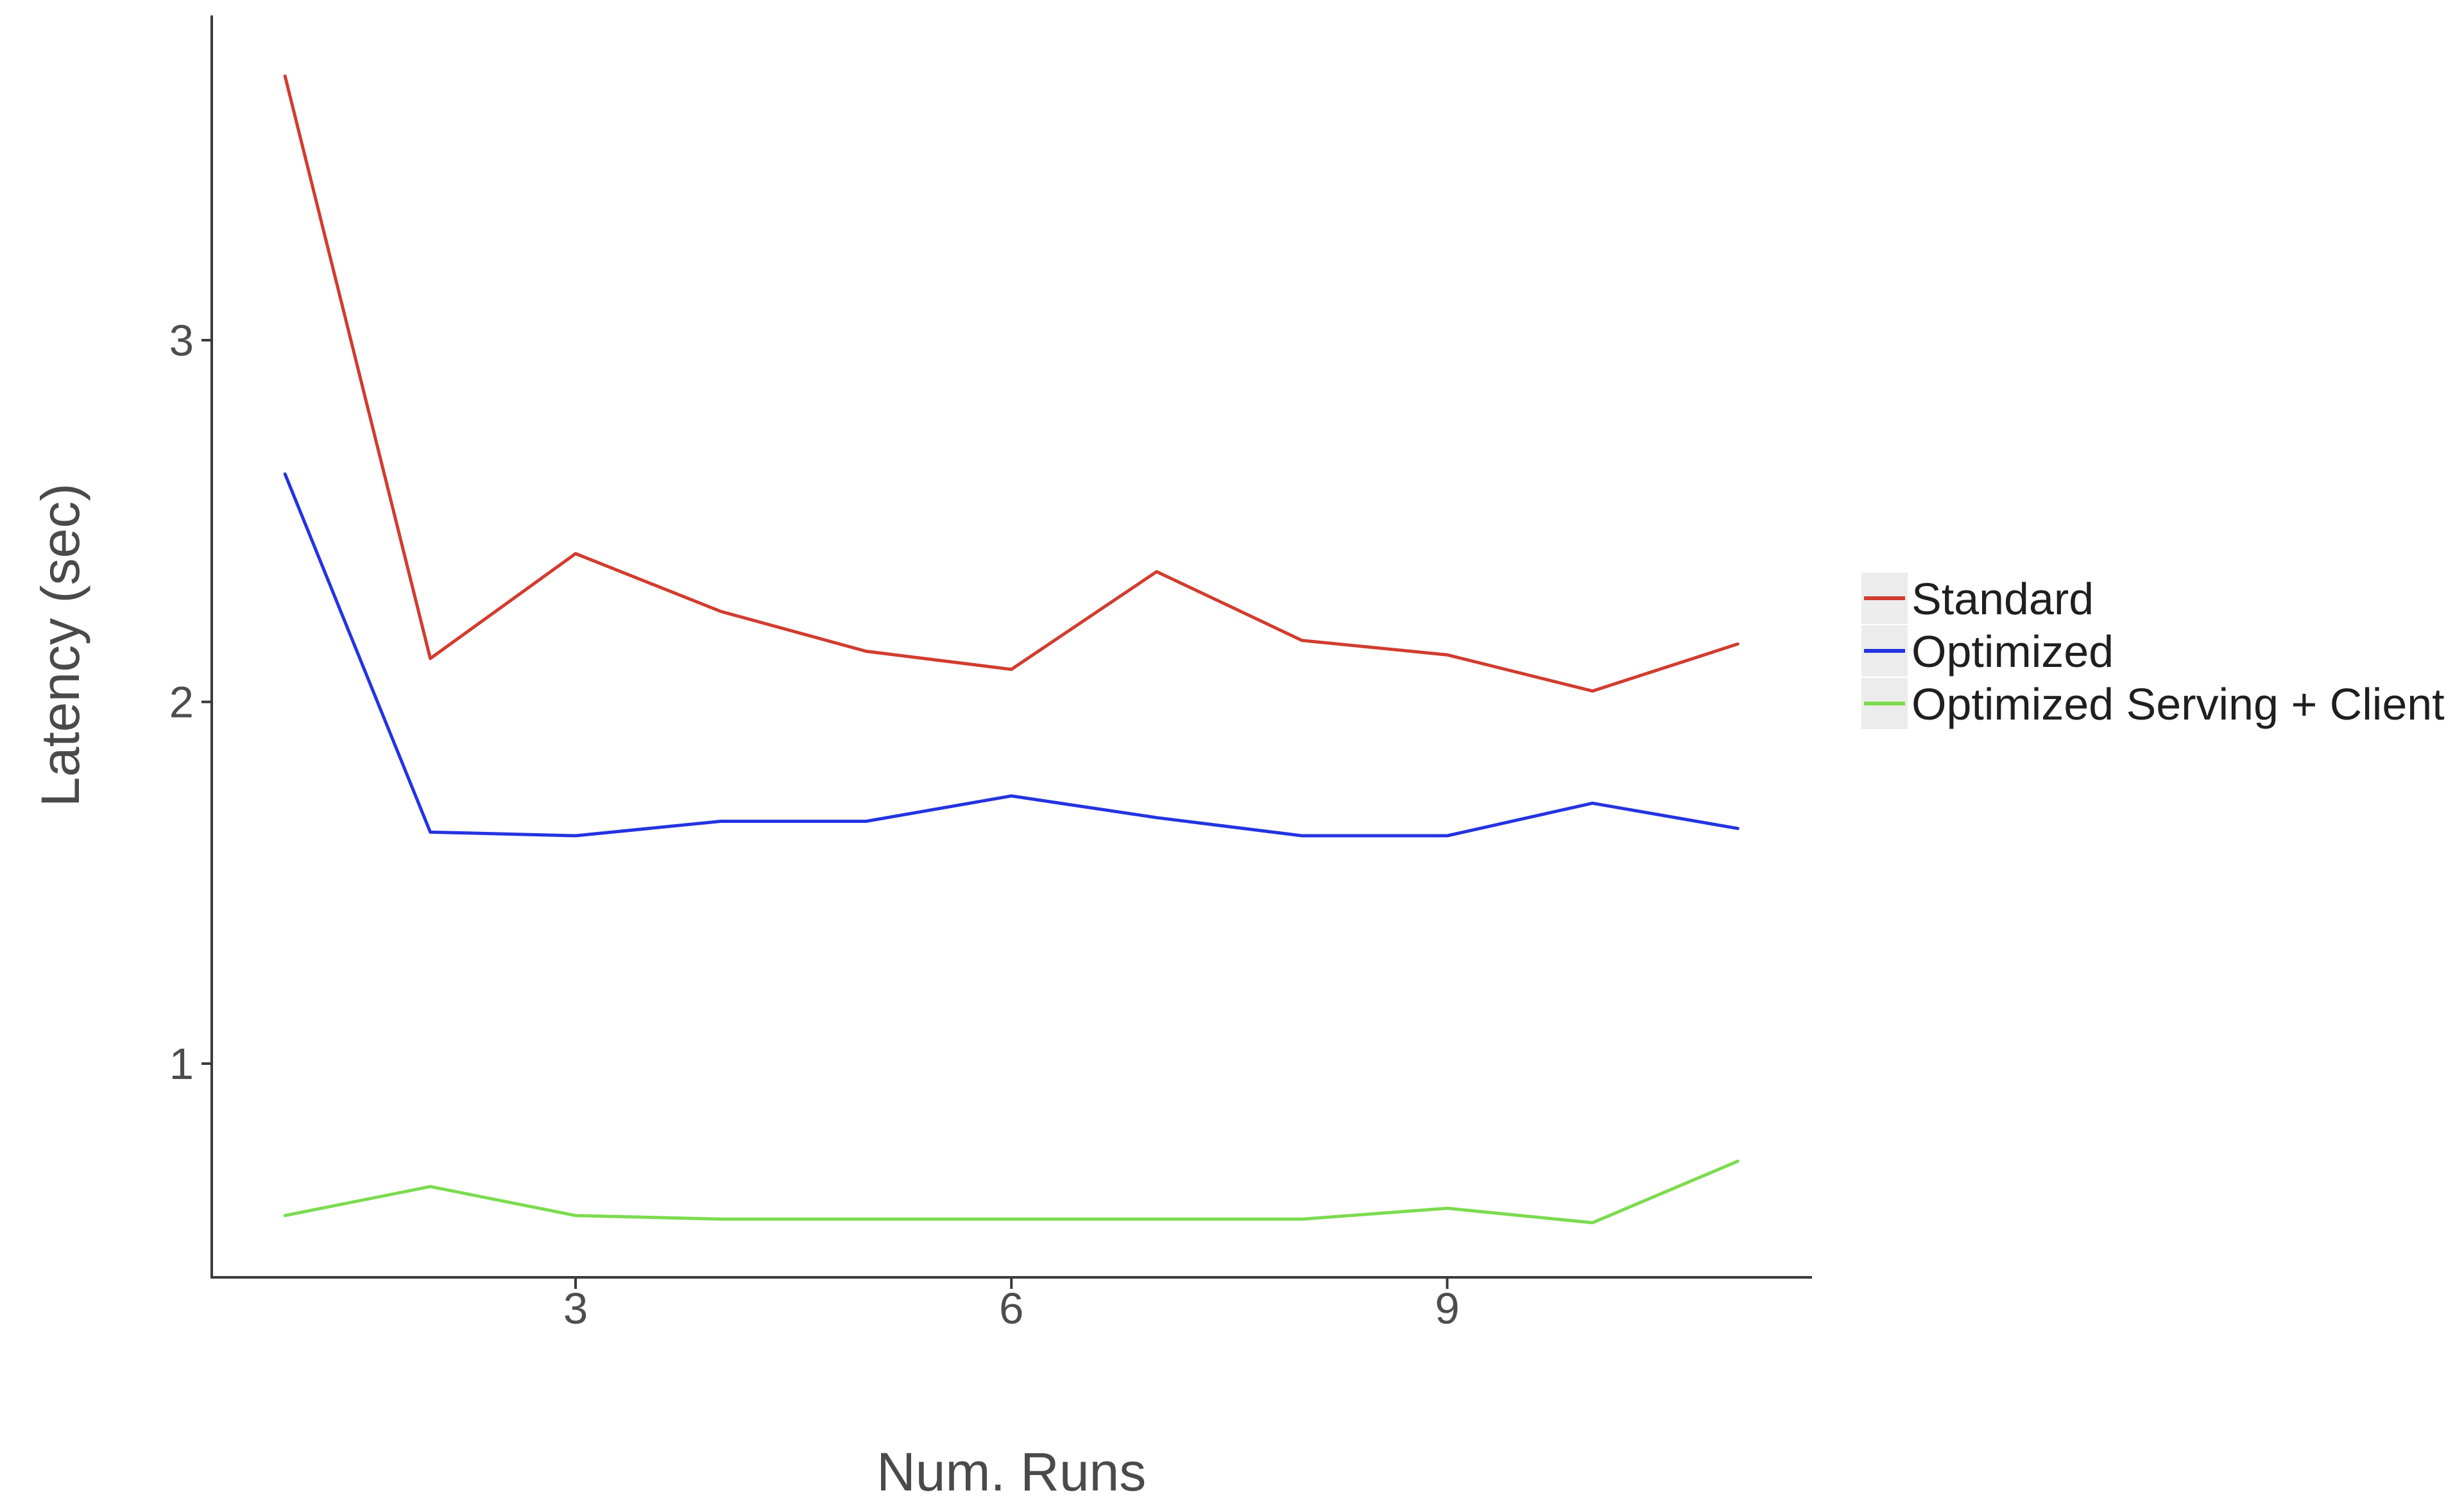 This screenshot has height=1502, width=2464. I want to click on legend-entry-standard: Standard, so click(1978, 599).